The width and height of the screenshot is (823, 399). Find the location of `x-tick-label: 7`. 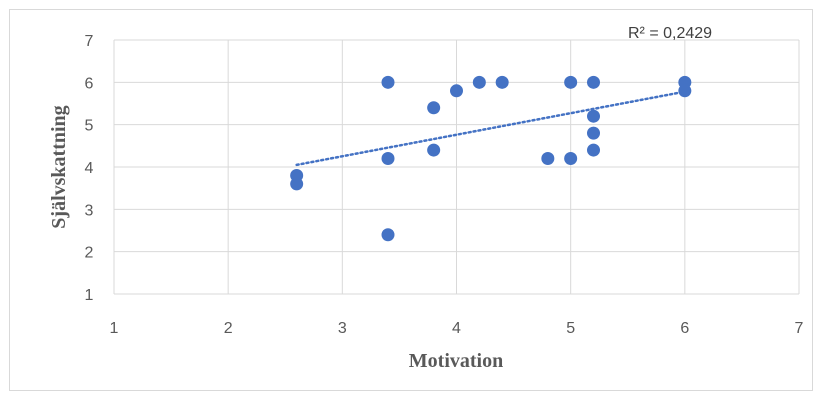

x-tick-label: 7 is located at coordinates (799, 328).